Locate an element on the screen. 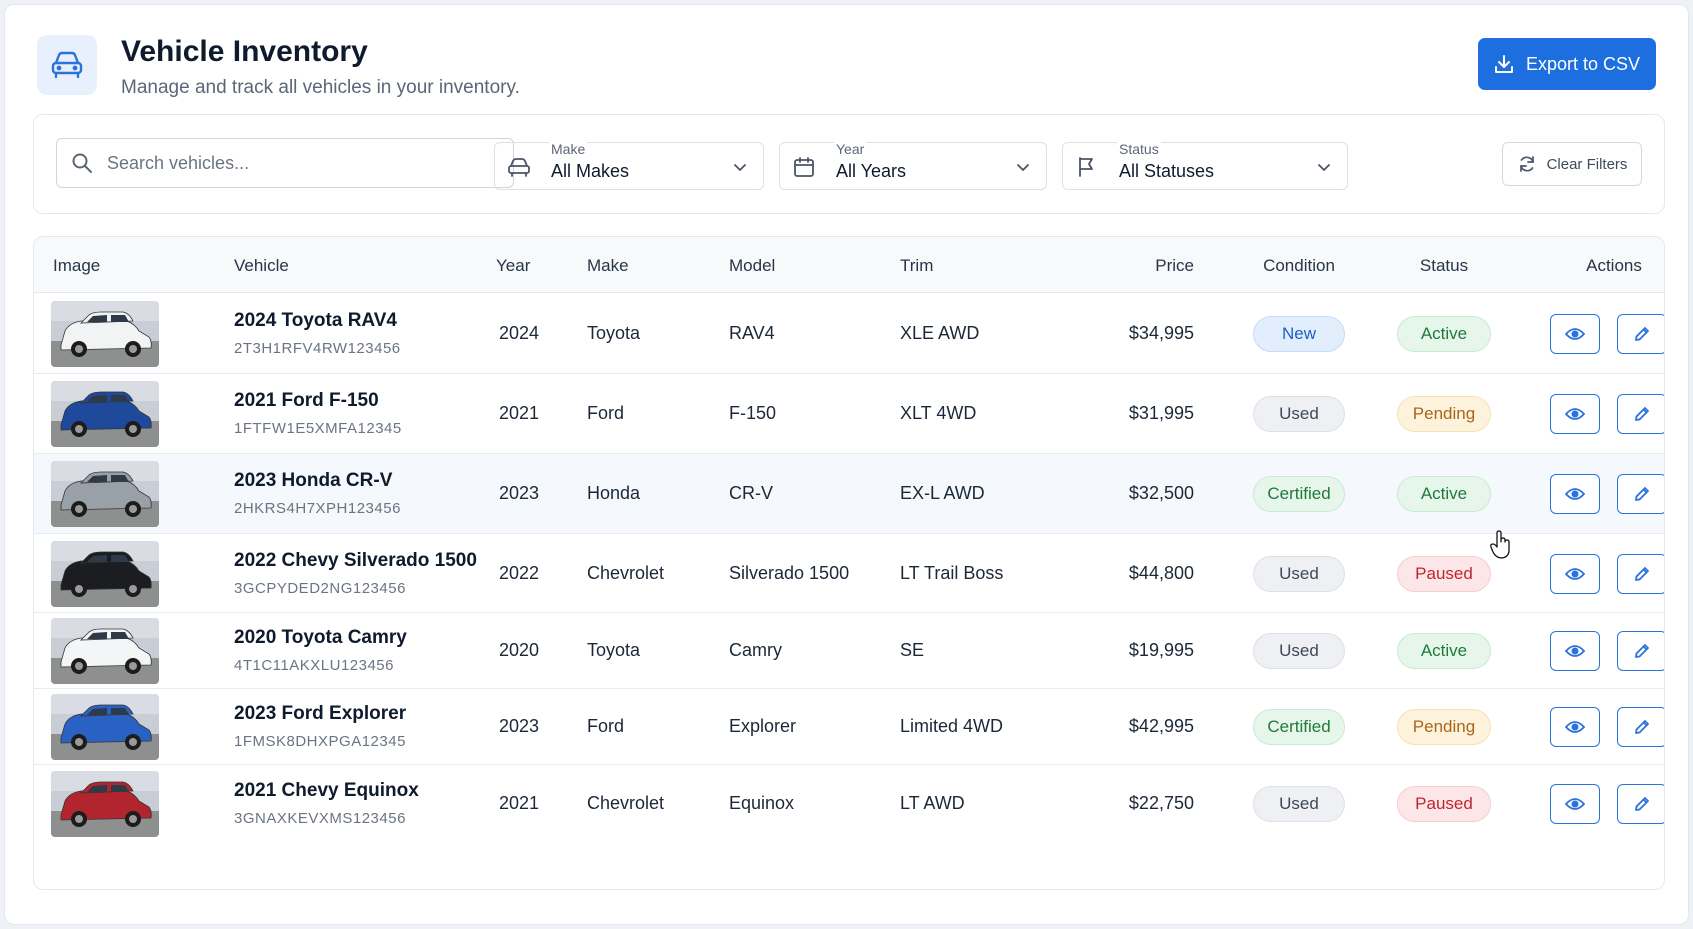 This screenshot has width=1693, height=929. vehicle-year: 2023 is located at coordinates (519, 493).